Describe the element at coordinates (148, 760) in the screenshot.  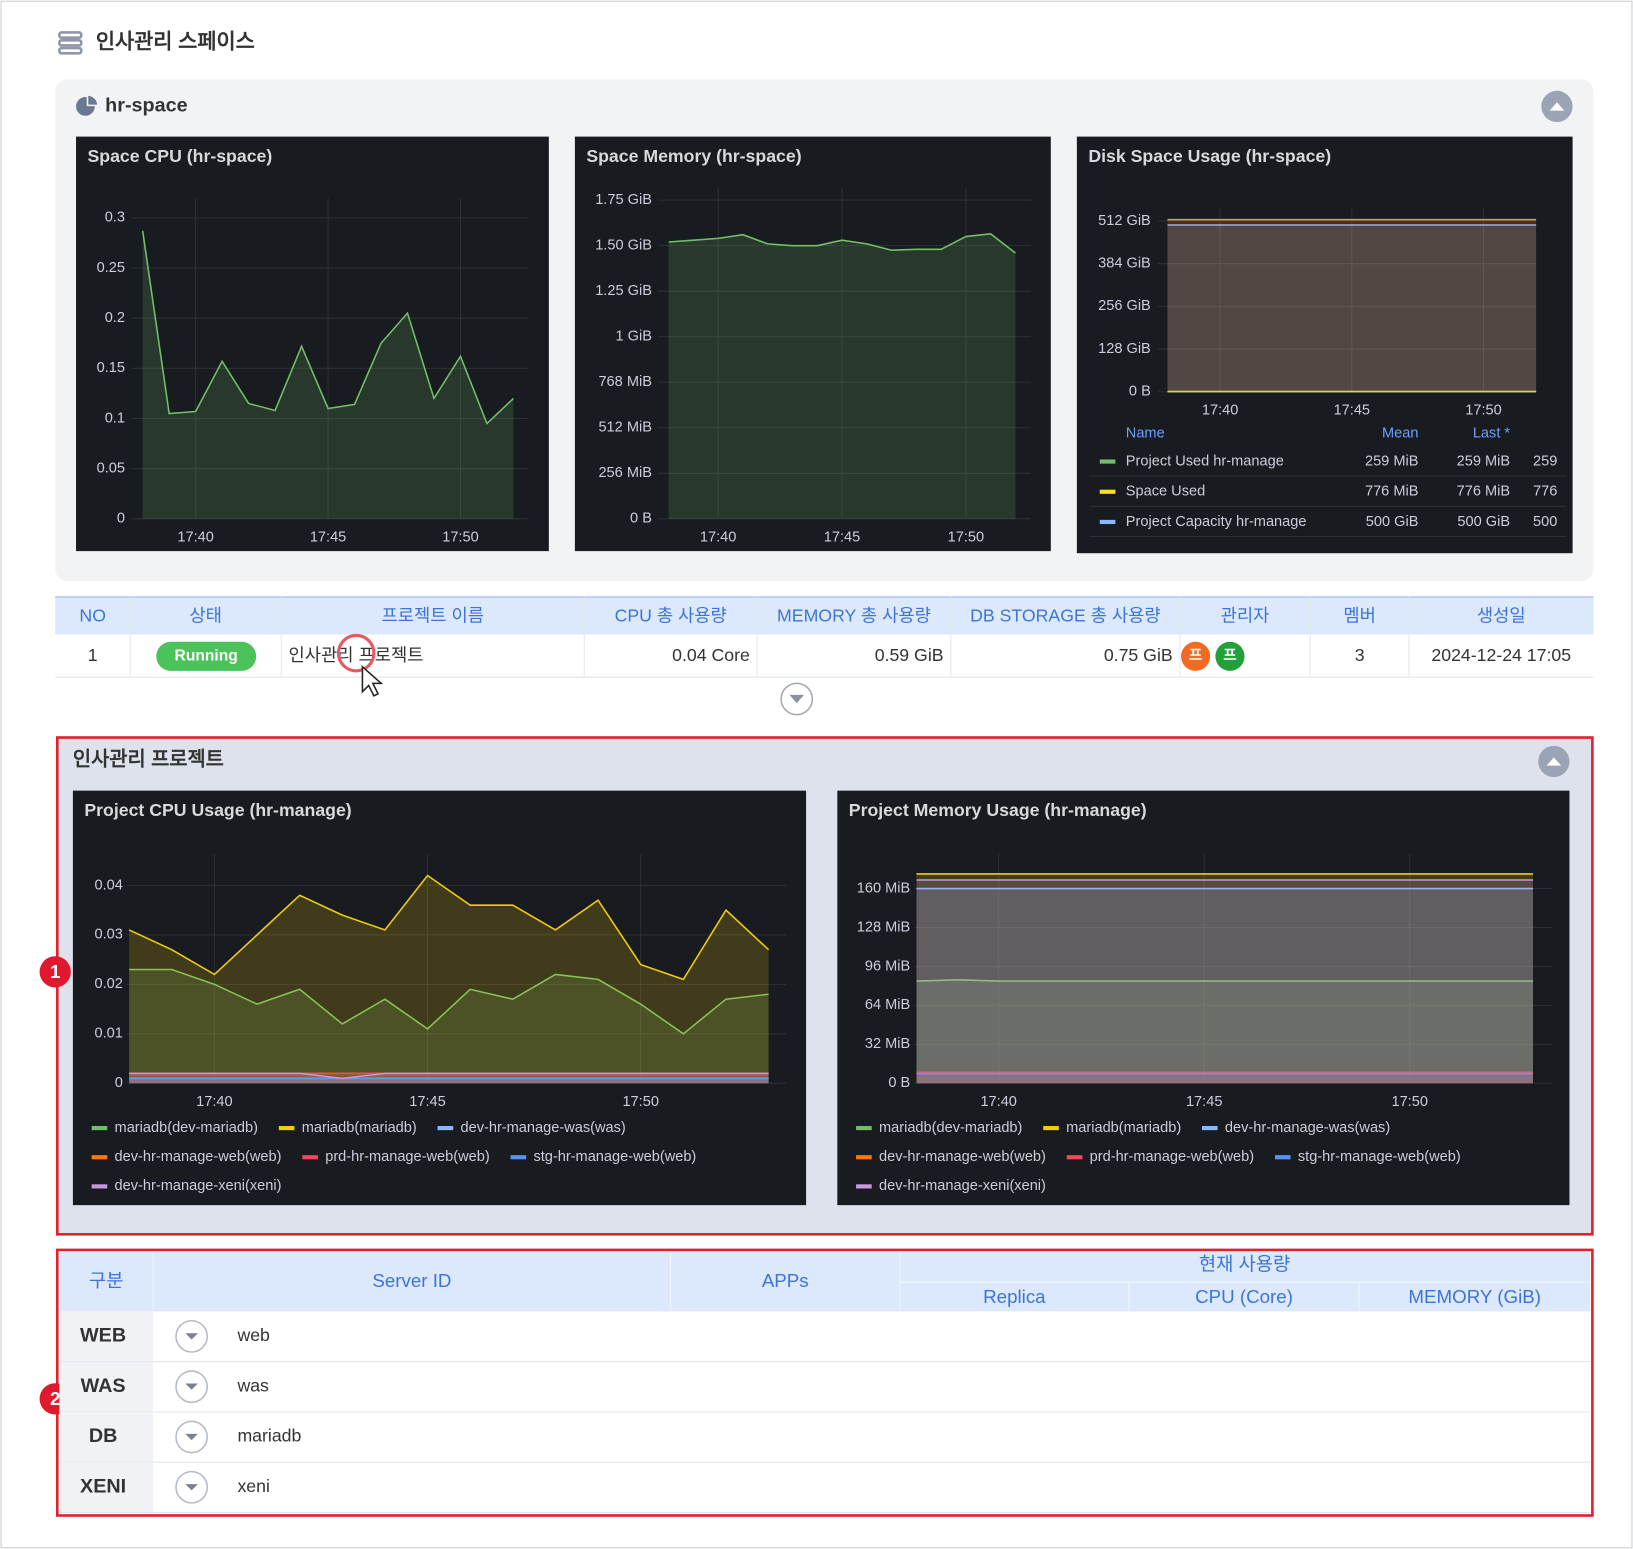
I see `project-title: 인사관리 프로젝트` at that location.